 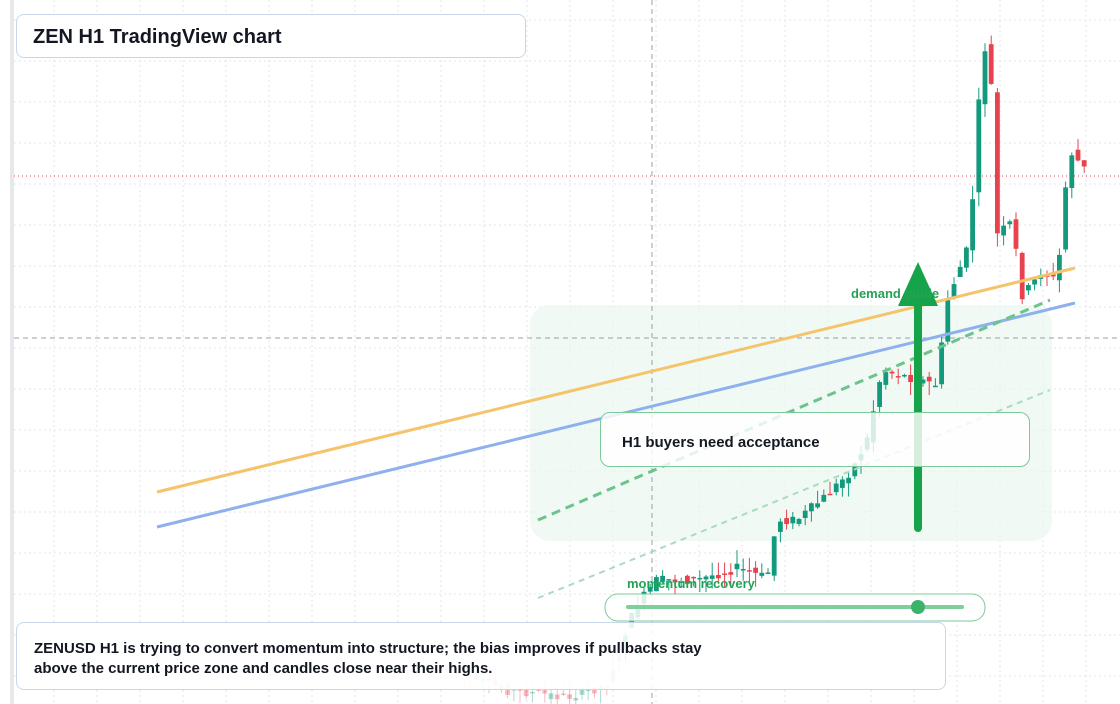 What do you see at coordinates (721, 442) in the screenshot?
I see `callout-text: H1 buyers need acceptance` at bounding box center [721, 442].